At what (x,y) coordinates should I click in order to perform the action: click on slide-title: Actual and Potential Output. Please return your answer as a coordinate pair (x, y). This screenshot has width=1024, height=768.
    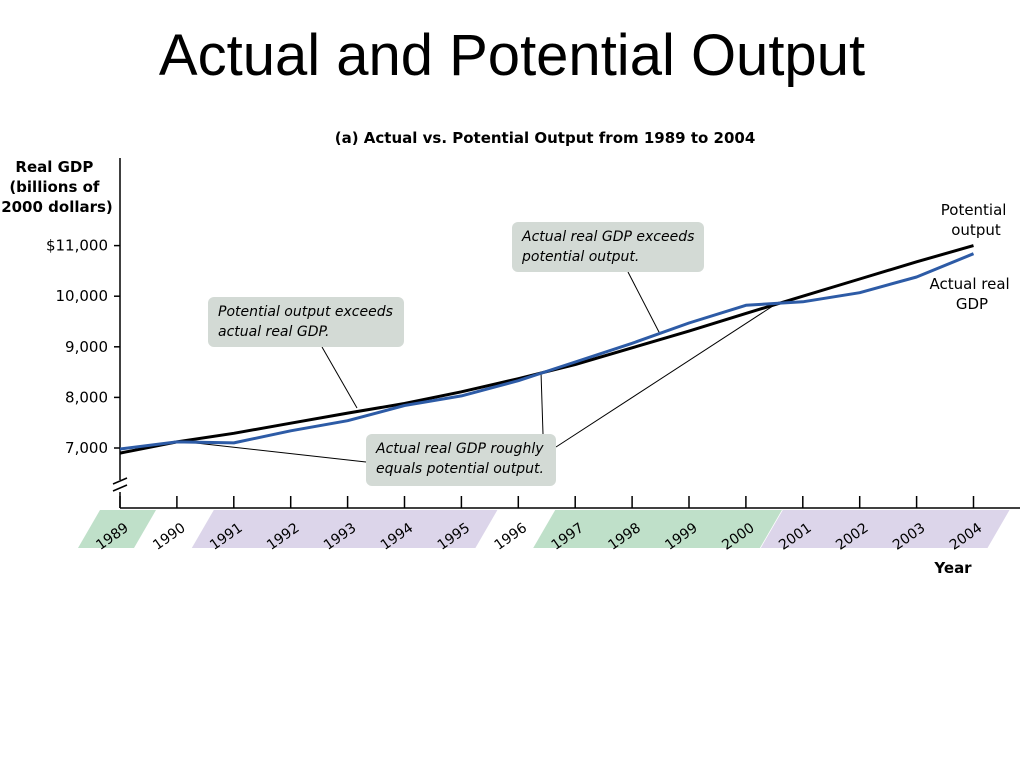
    Looking at the image, I should click on (512, 55).